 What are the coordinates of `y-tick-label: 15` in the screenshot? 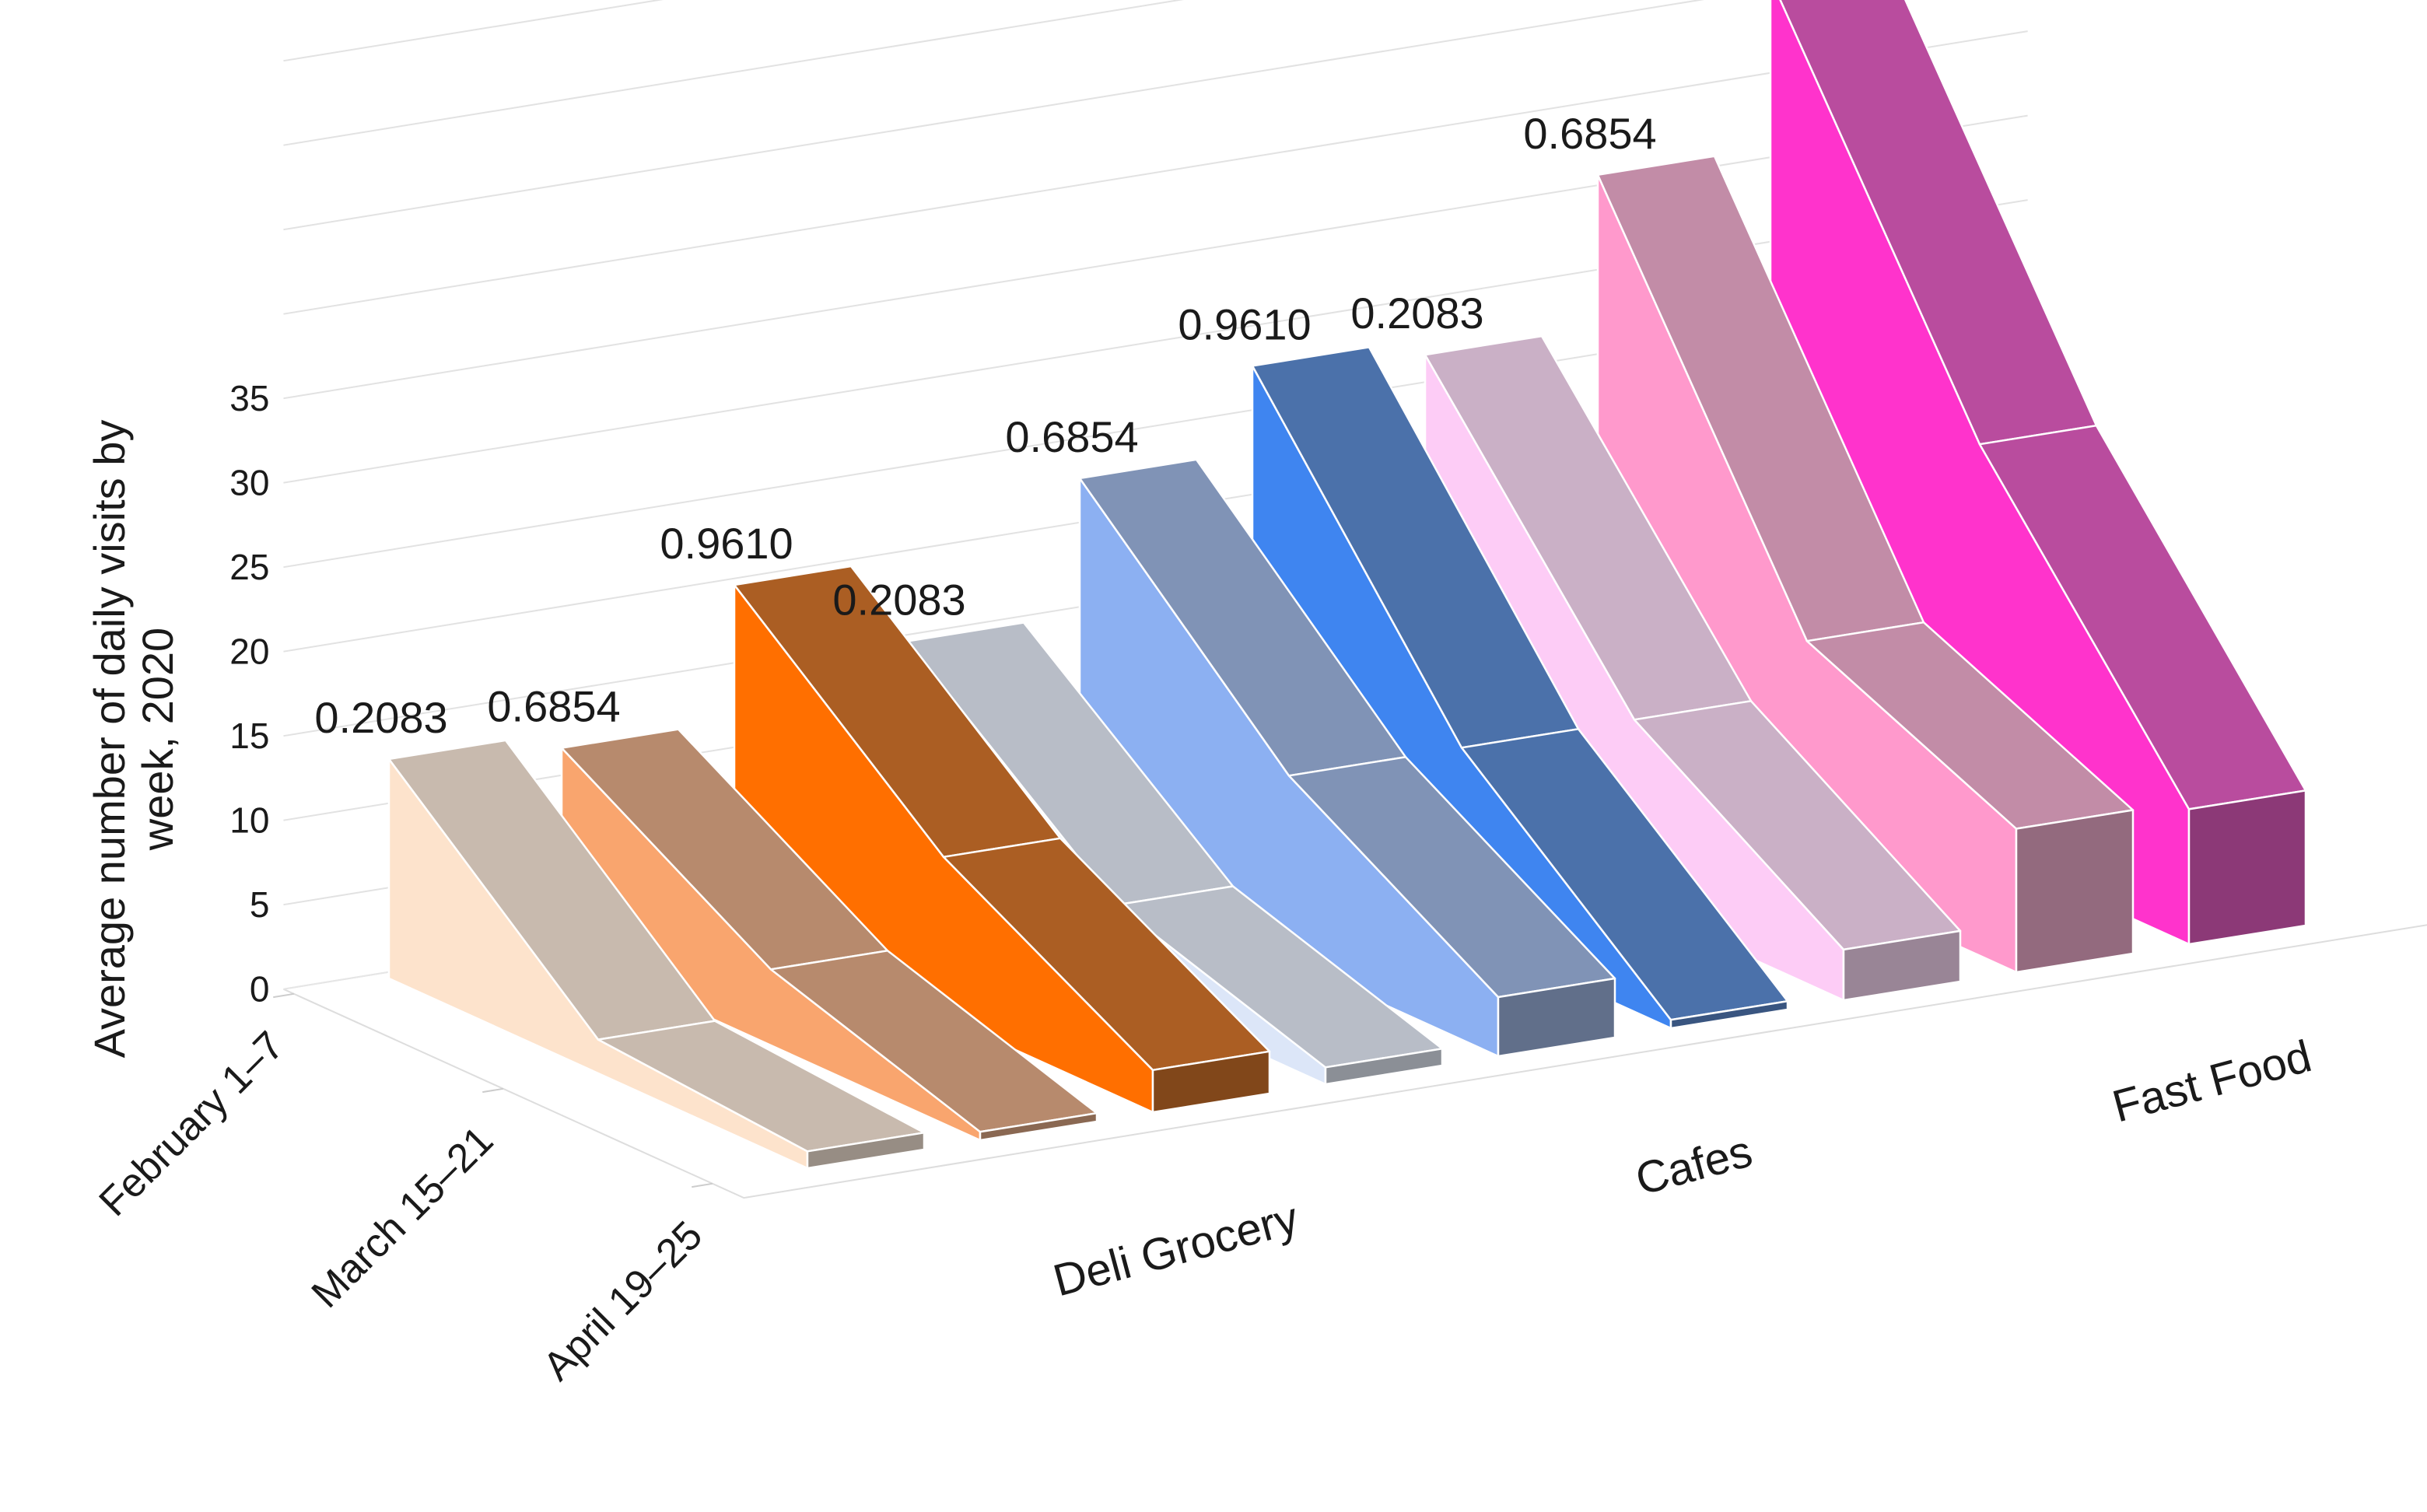 It's located at (249, 736).